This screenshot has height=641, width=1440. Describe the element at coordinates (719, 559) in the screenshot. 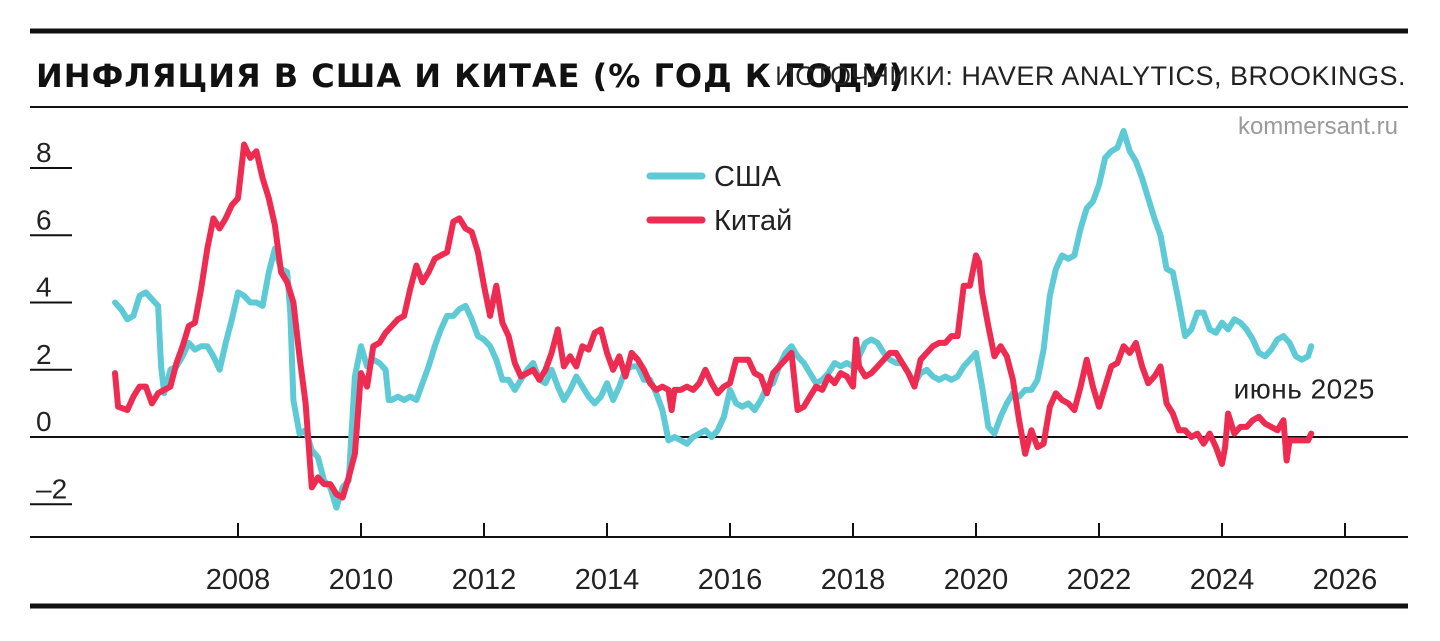

I see `x-axis: 2008 2010 2012 2014 2016 2018 2020 2022 2024 2026` at that location.